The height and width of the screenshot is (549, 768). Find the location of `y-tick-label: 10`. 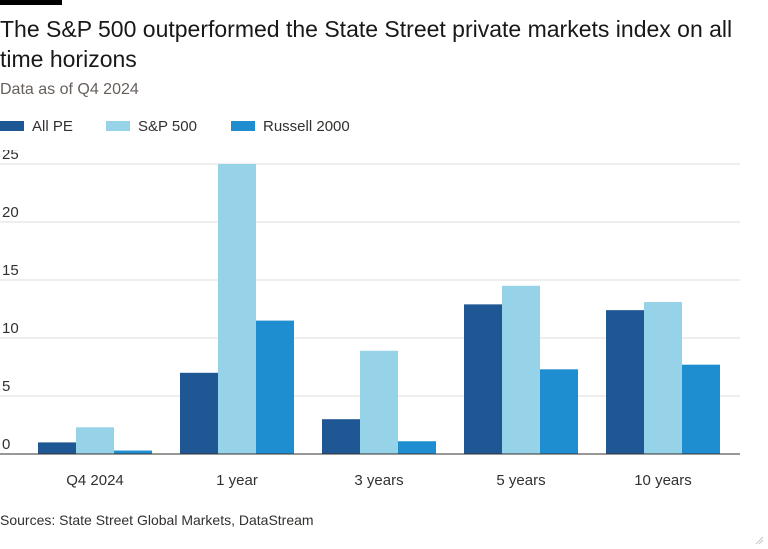

y-tick-label: 10 is located at coordinates (10, 328).